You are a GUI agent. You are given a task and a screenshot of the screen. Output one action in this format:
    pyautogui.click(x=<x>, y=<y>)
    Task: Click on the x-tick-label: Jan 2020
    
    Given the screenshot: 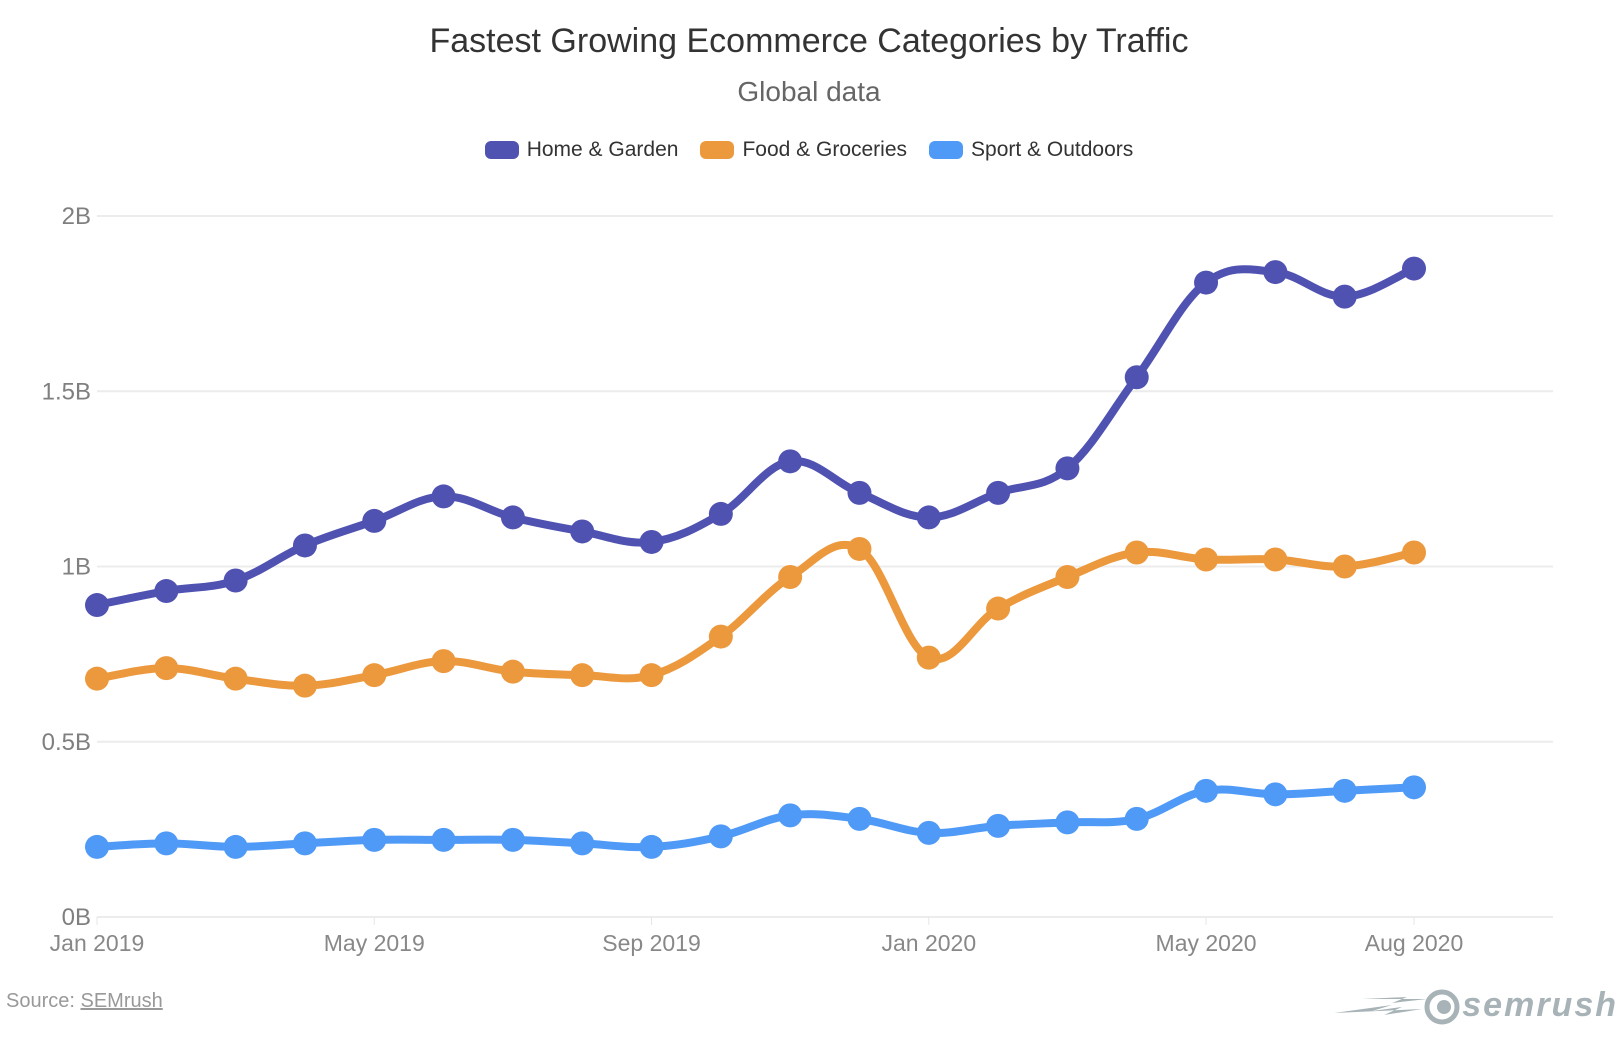 What is the action you would take?
    pyautogui.click(x=928, y=943)
    